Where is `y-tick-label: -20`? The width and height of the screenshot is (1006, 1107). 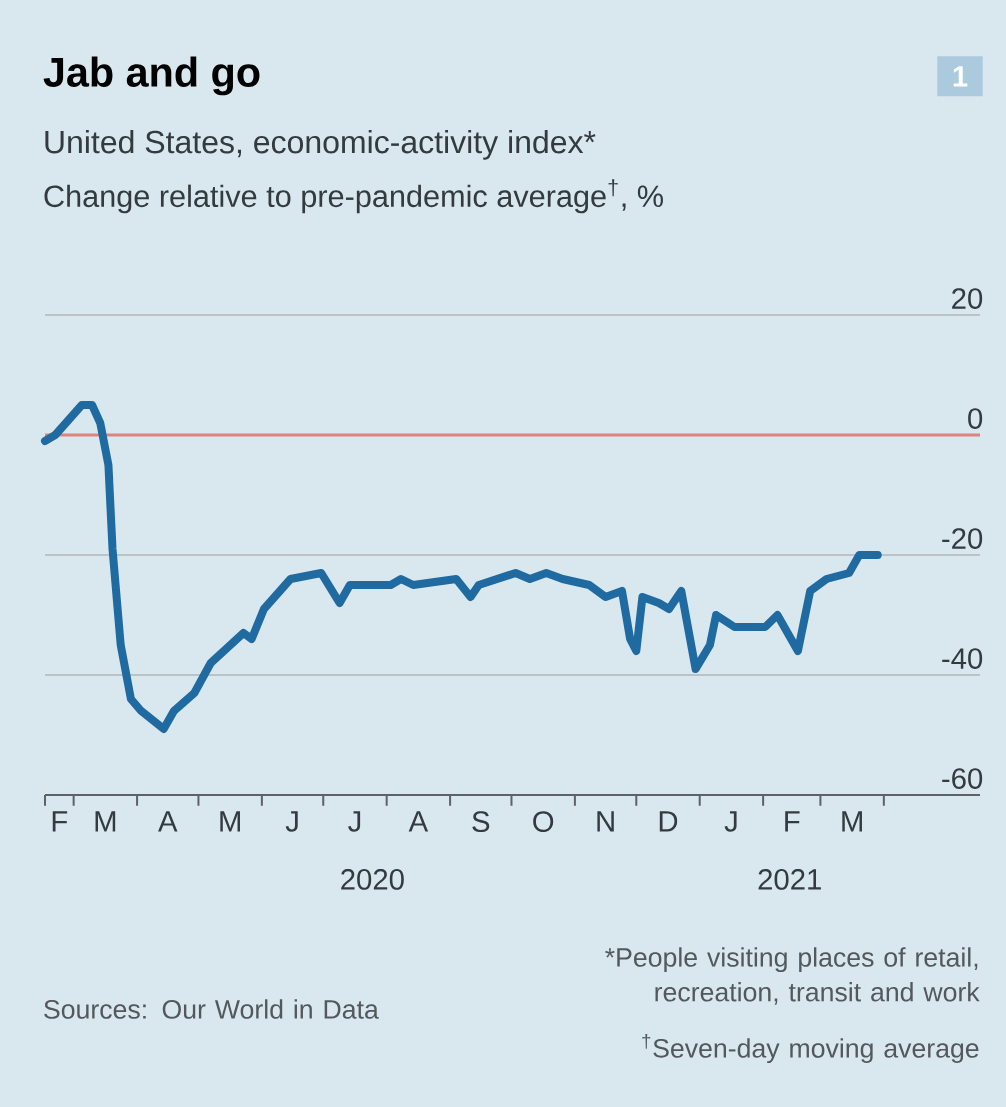
y-tick-label: -20 is located at coordinates (962, 538).